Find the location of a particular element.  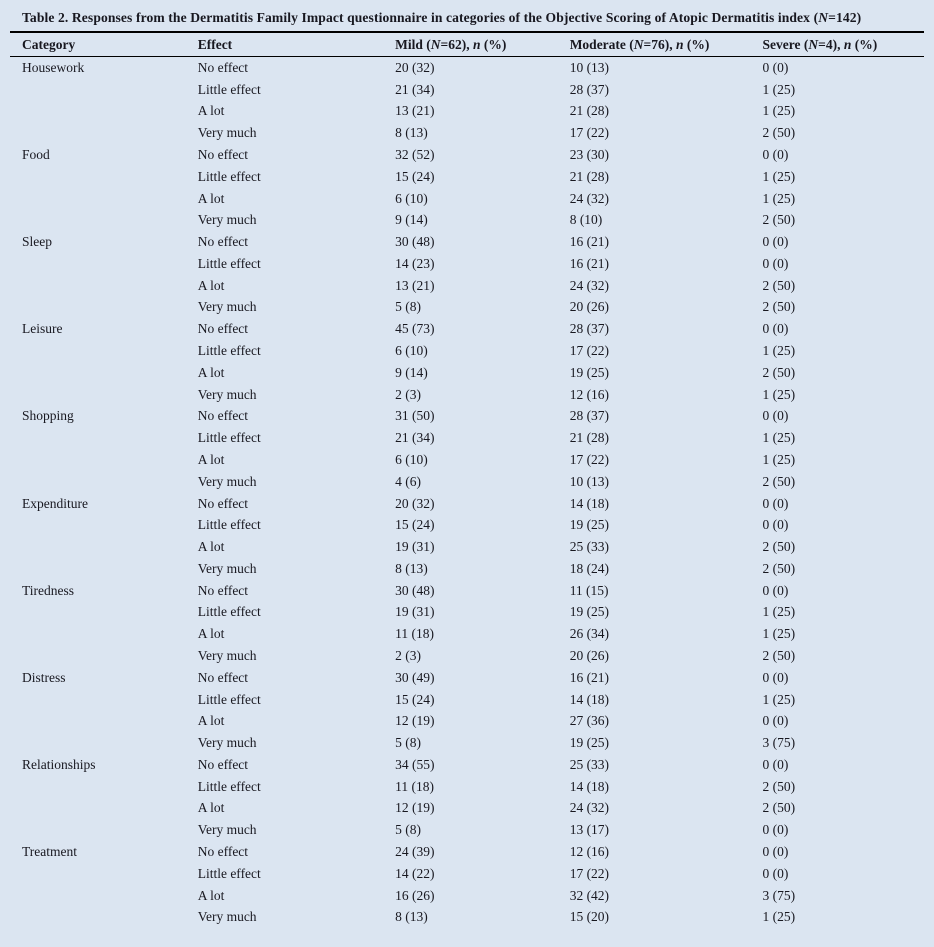

moderate-cell: 12 (16) is located at coordinates (589, 852).